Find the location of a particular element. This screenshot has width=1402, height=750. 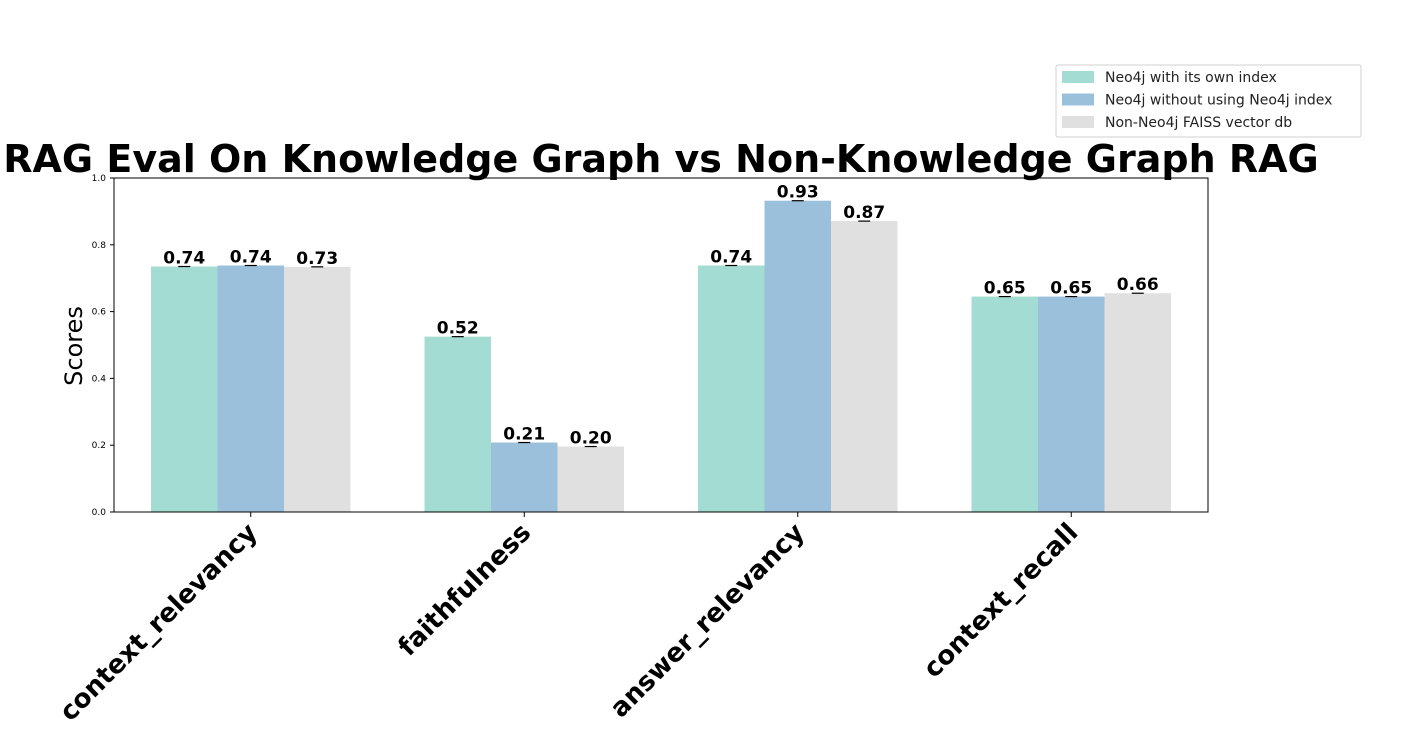

data-label: 0.93 is located at coordinates (798, 193).